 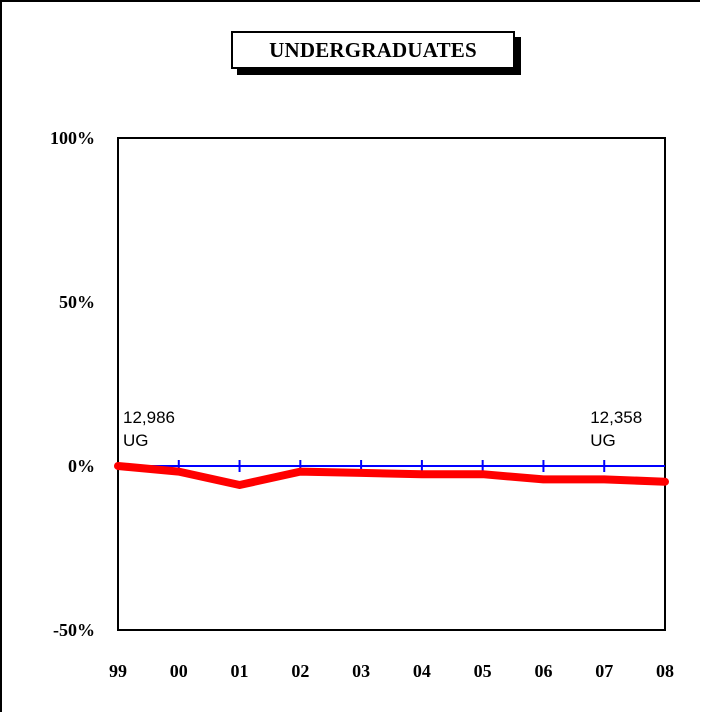 I want to click on y-axis-labels: 100% 50% 0% -50%, so click(x=72, y=384).